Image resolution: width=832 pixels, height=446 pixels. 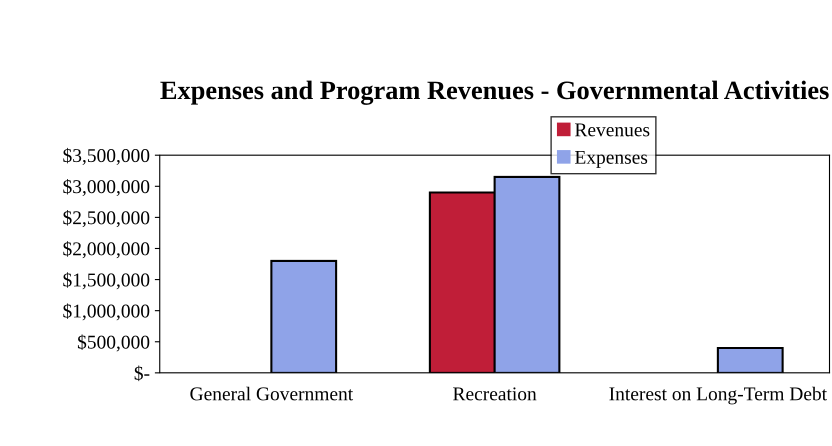 I want to click on y-tick-label: $-, so click(x=142, y=374).